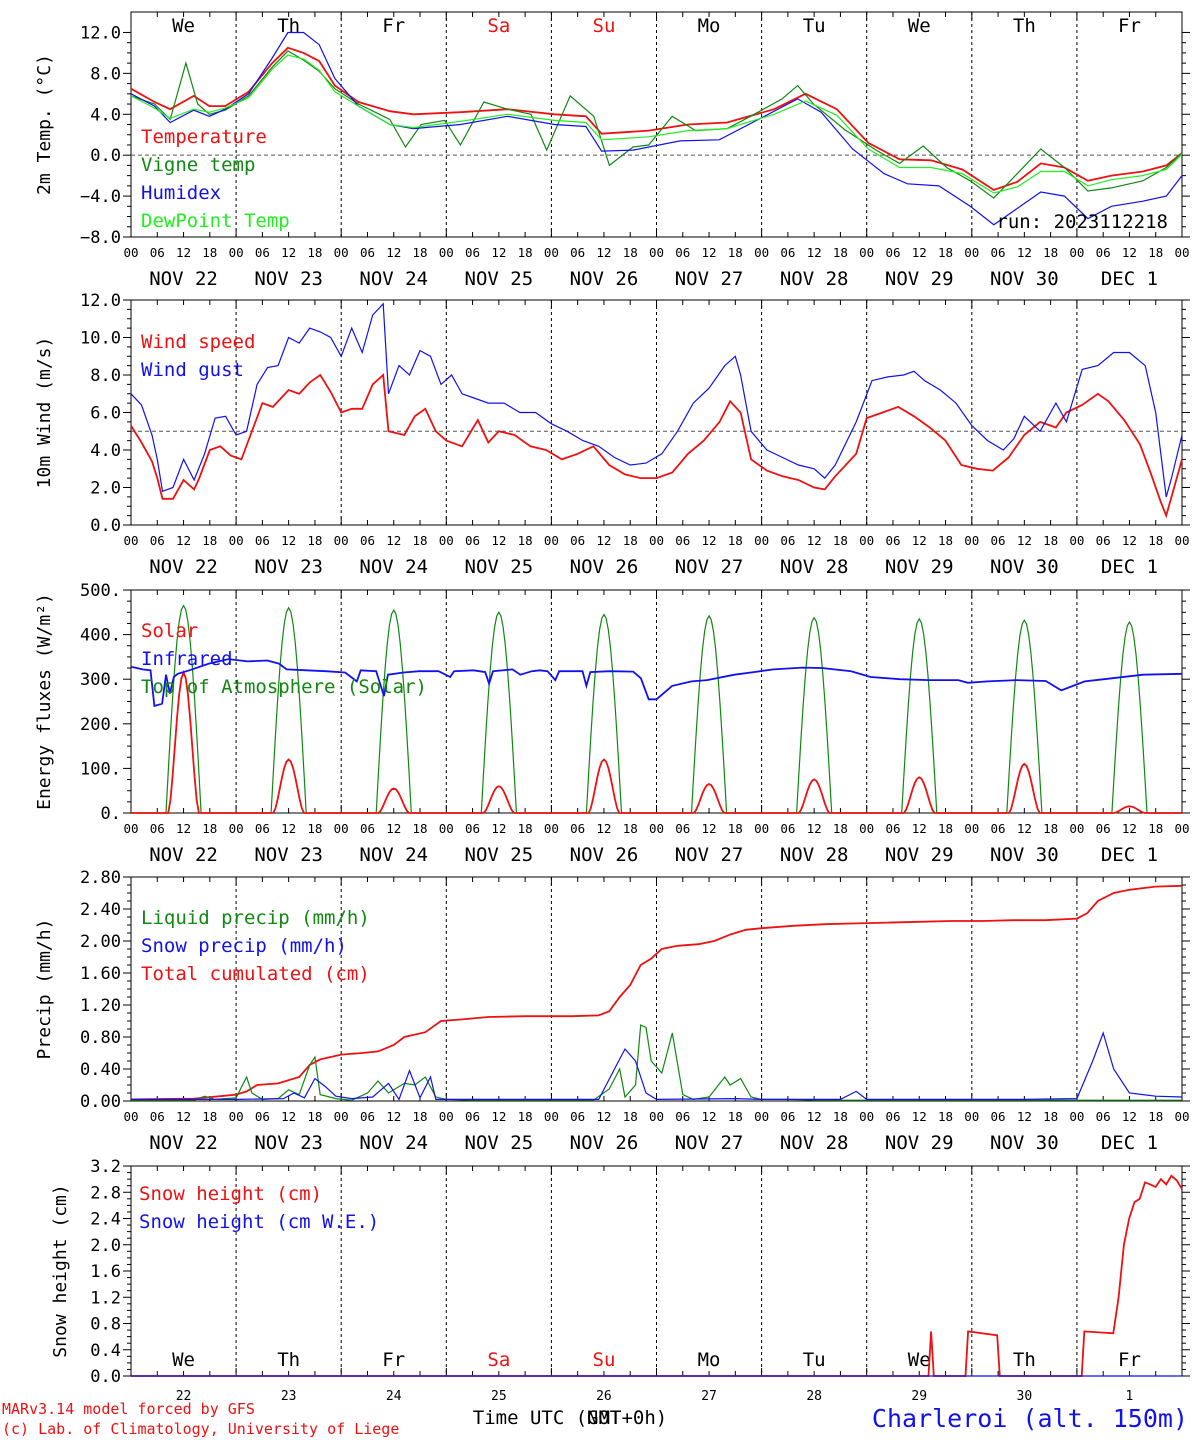 The width and height of the screenshot is (1194, 1440). I want to click on day-name-label: Tu, so click(814, 1360).